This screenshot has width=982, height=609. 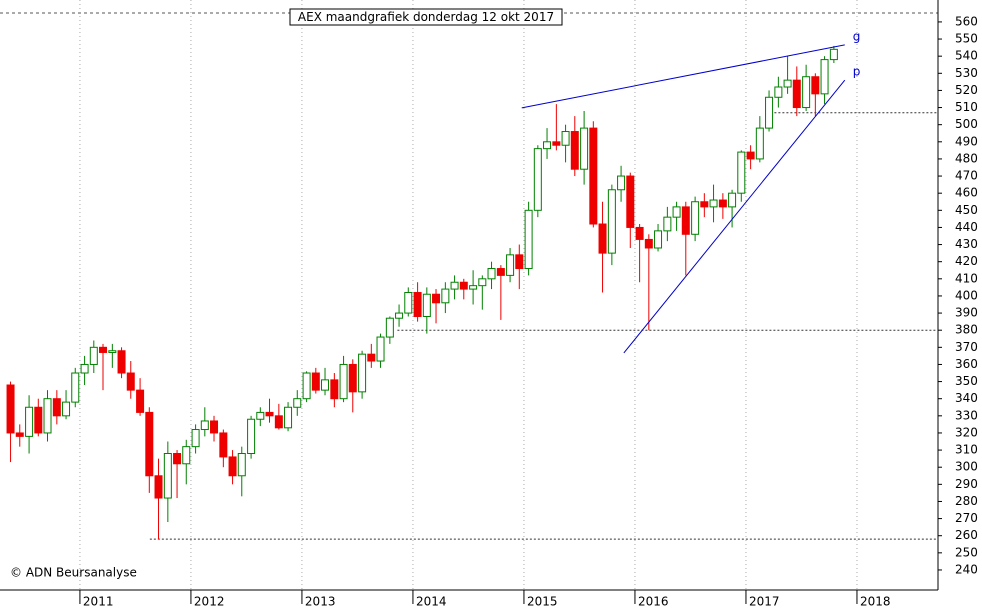 I want to click on x-tick-label: 2013, so click(x=320, y=602).